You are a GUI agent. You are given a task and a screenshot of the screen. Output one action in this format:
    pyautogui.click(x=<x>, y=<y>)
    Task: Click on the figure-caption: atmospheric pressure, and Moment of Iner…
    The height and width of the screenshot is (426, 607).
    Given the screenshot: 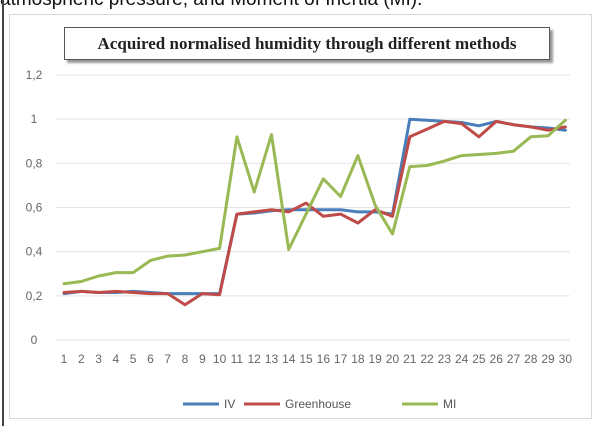 What is the action you would take?
    pyautogui.click(x=303, y=5)
    